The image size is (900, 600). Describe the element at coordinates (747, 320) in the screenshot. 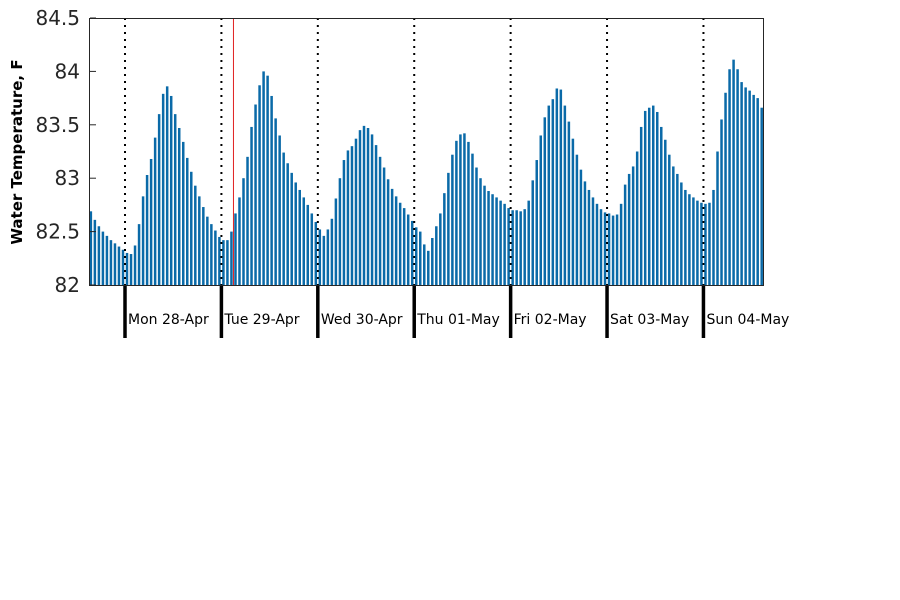

I see `day-label: Sun 04-May` at that location.